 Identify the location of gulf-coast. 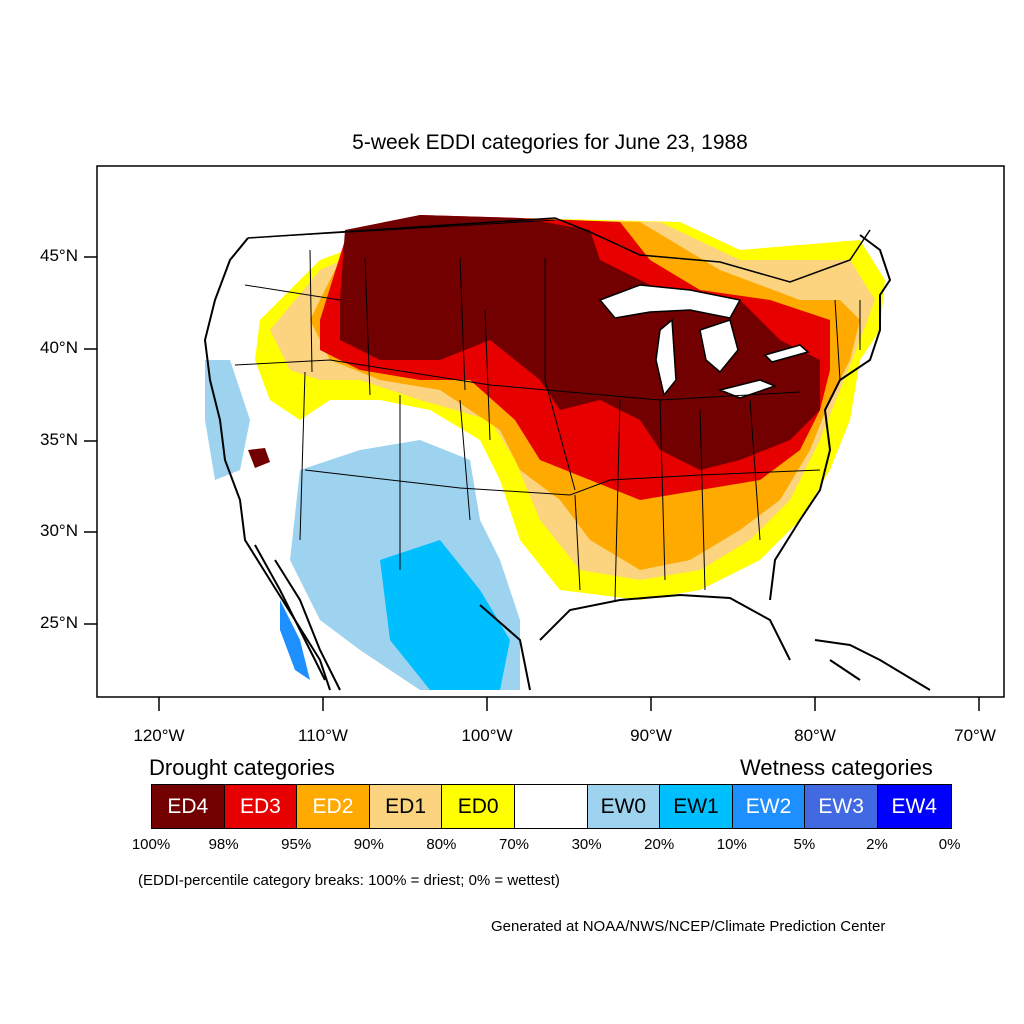
(635, 642).